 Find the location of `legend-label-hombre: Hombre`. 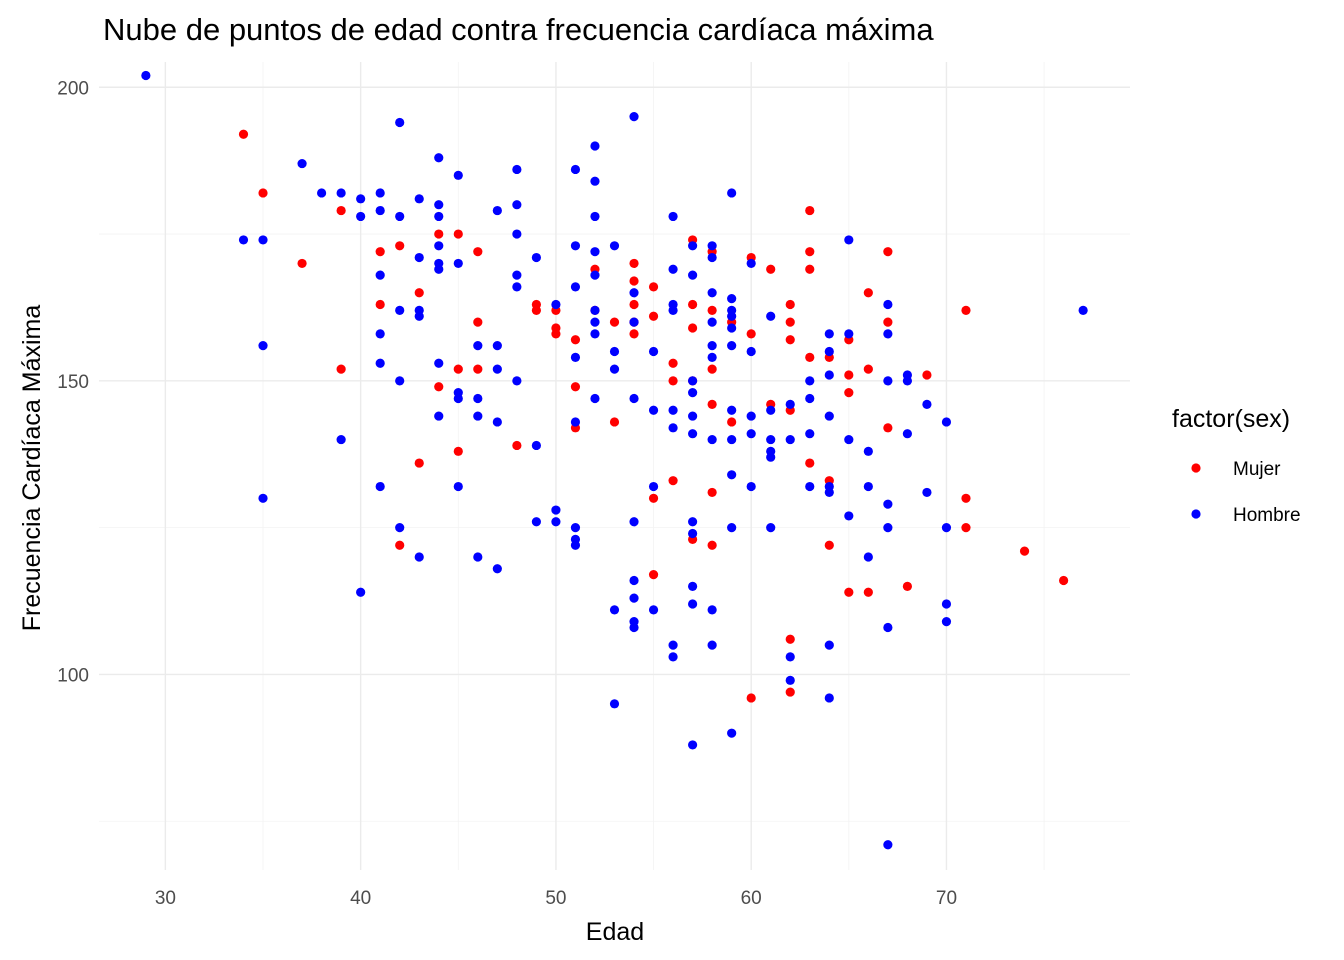

legend-label-hombre: Hombre is located at coordinates (1267, 515).